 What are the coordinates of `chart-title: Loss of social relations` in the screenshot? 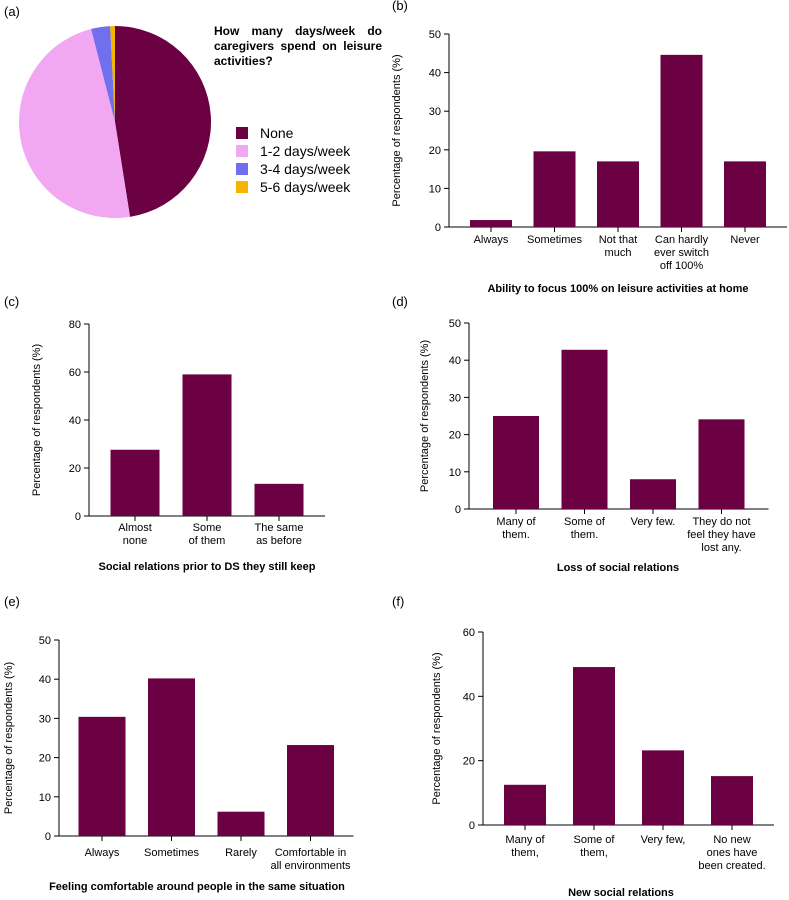 It's located at (618, 568).